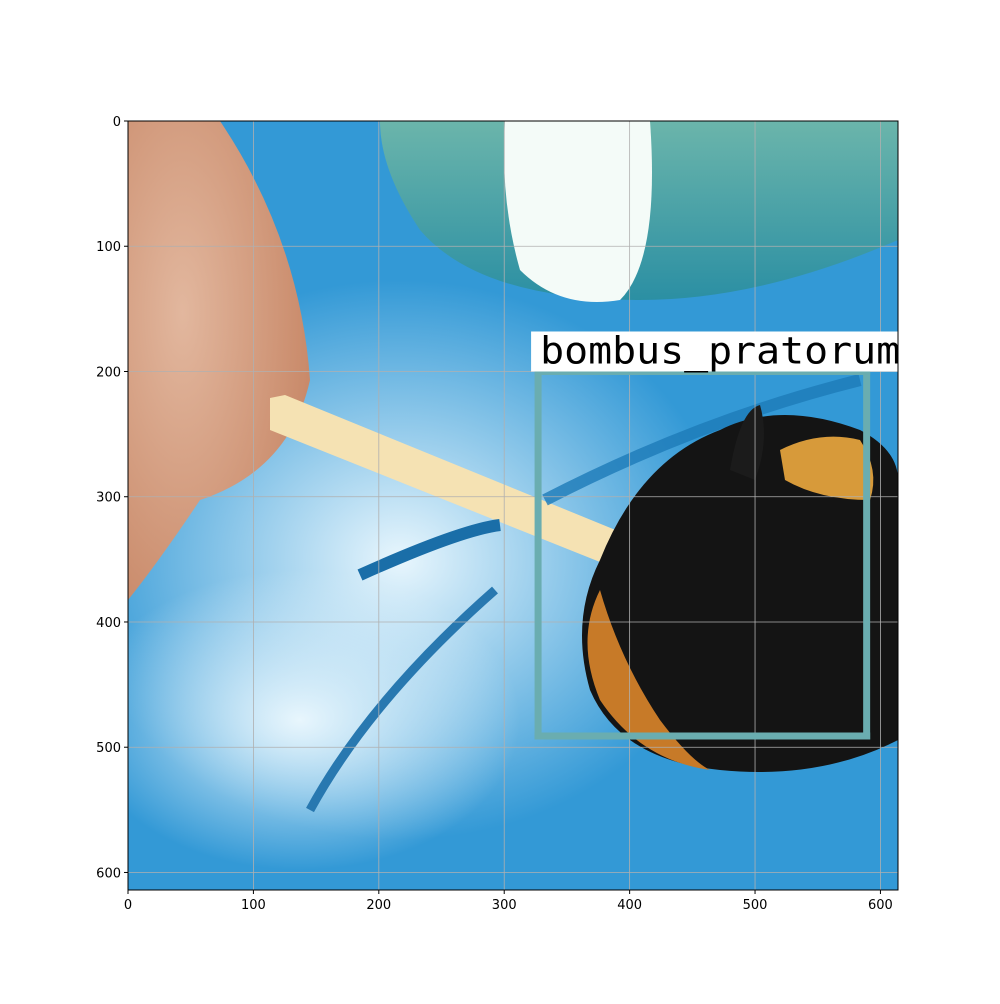  Describe the element at coordinates (108, 748) in the screenshot. I see `y-tick-label: 500` at that location.